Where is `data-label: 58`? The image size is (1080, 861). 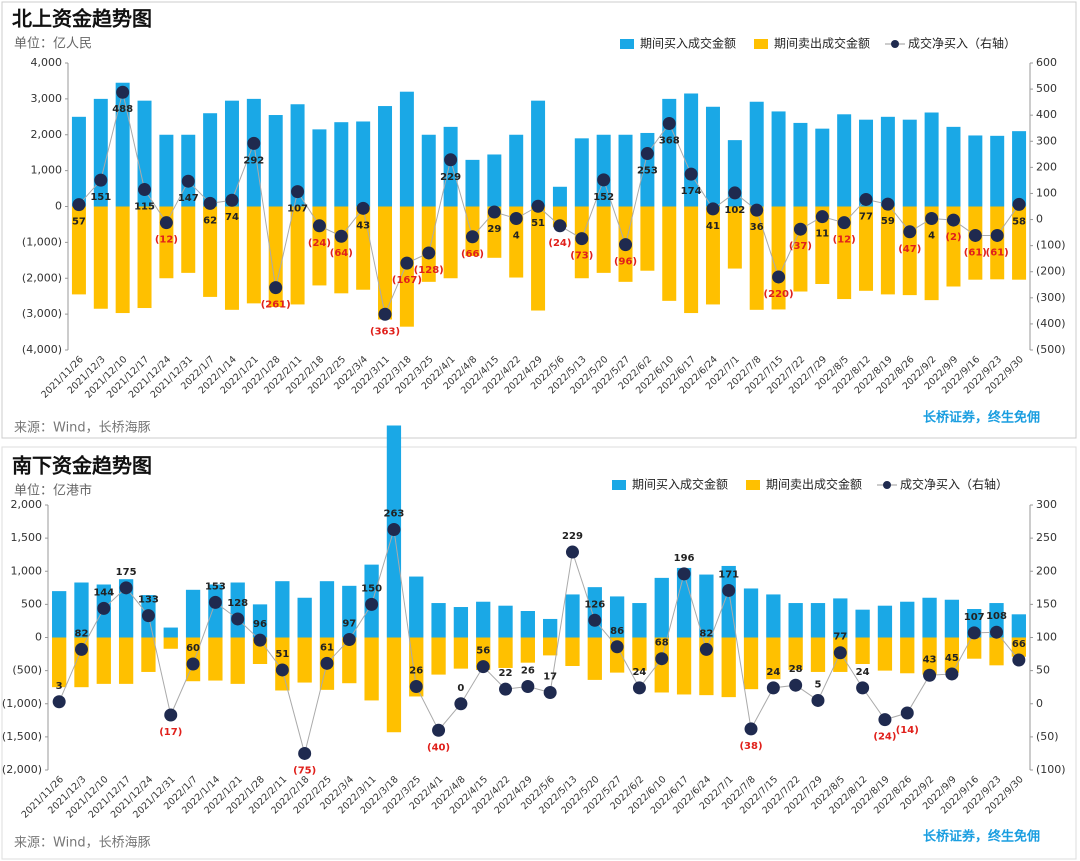 data-label: 58 is located at coordinates (1019, 221).